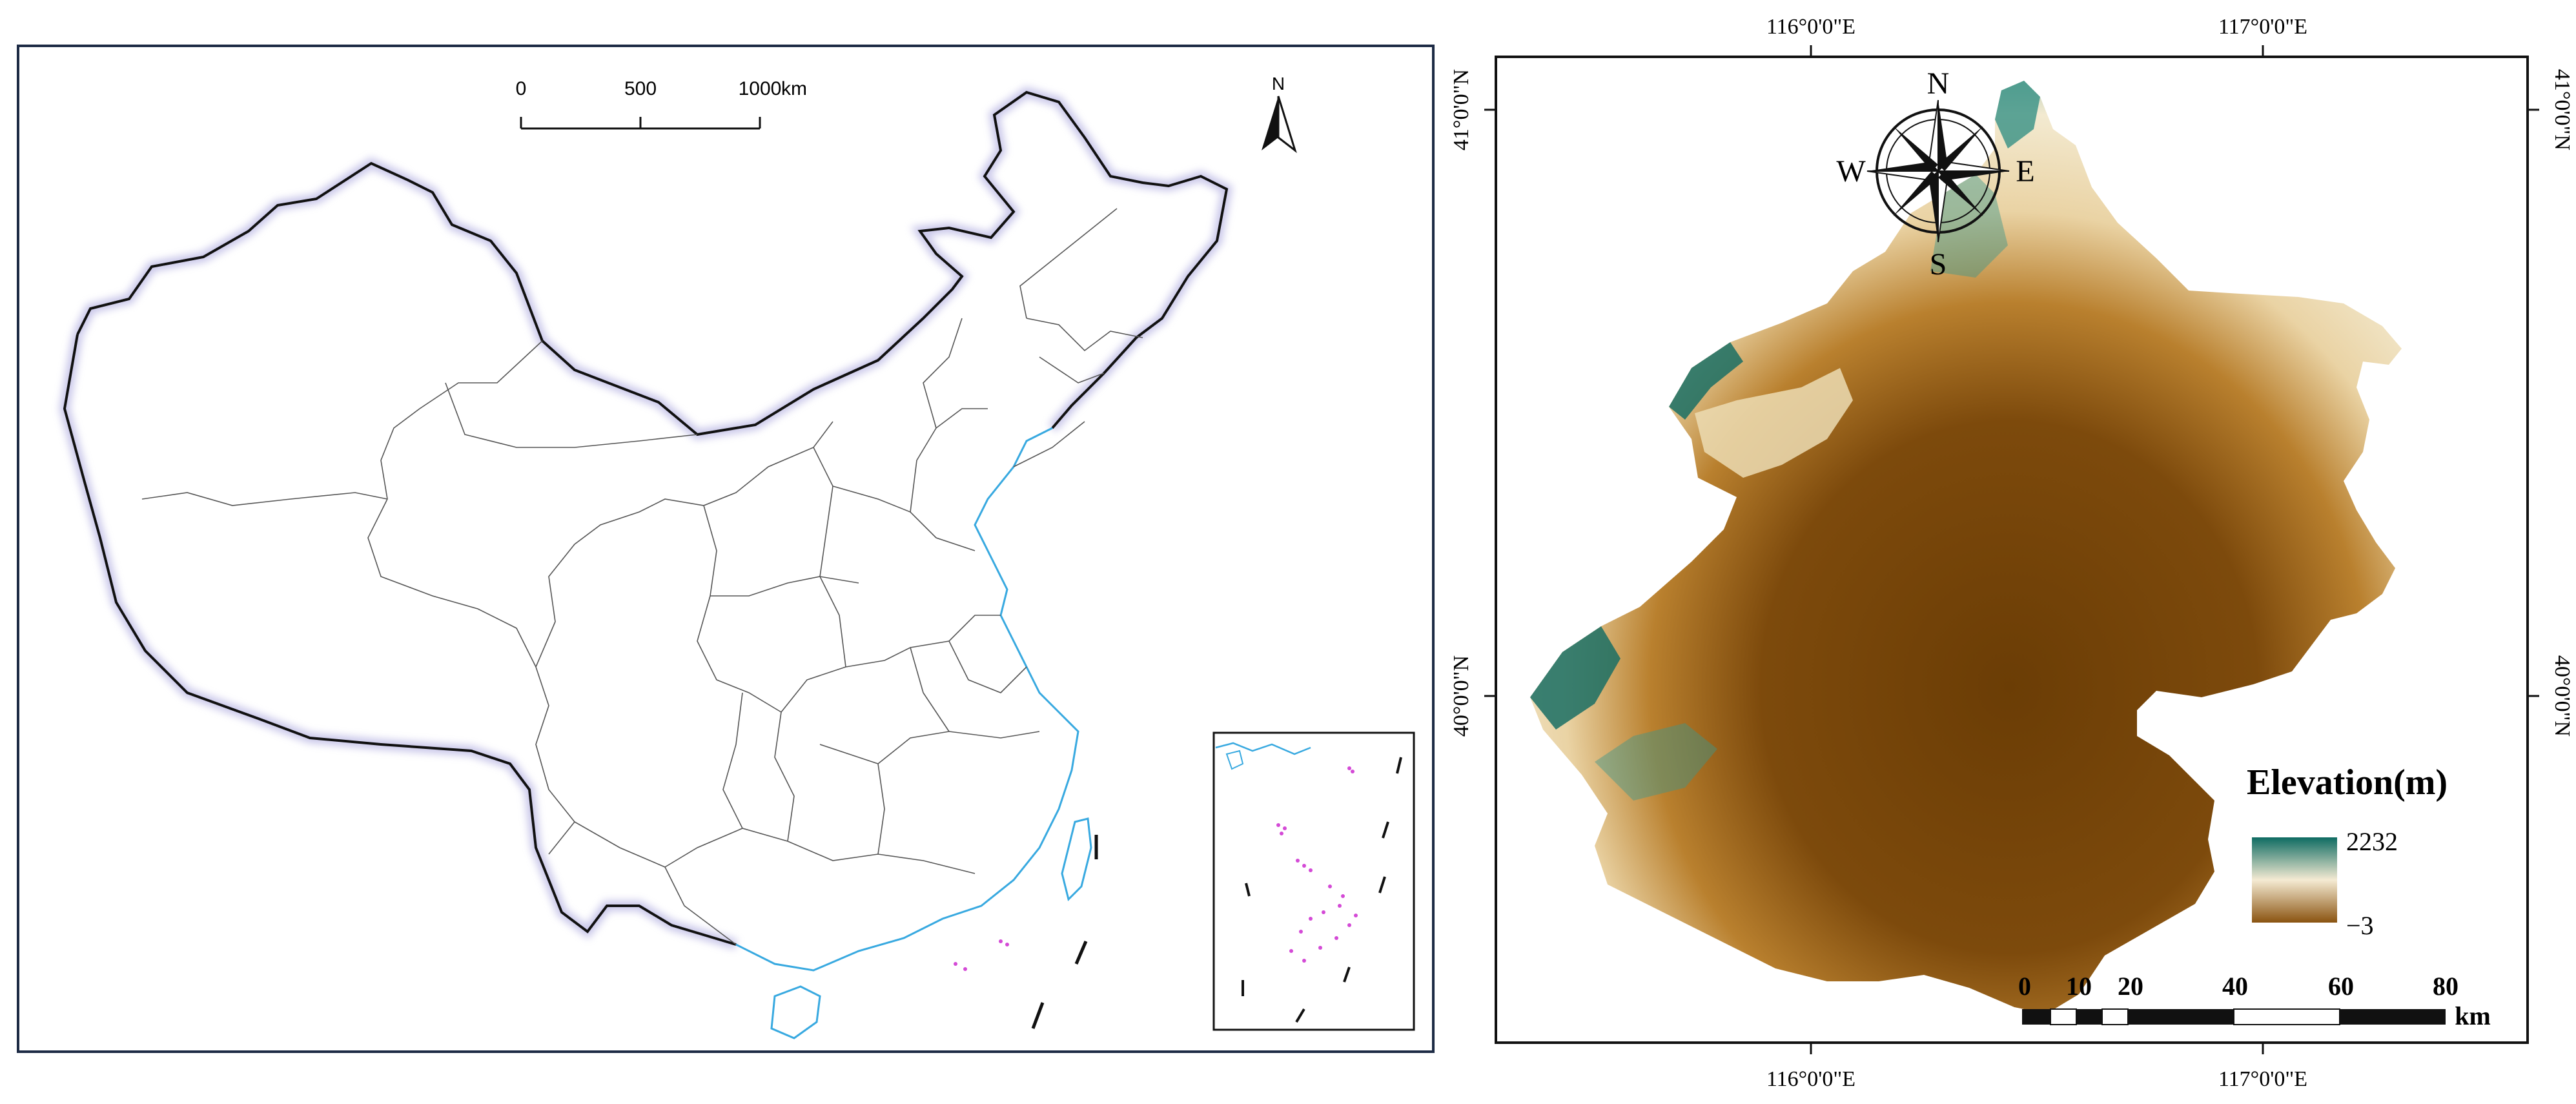 This screenshot has width=2576, height=1104. What do you see at coordinates (2473, 1016) in the screenshot?
I see `scale-unit: km` at bounding box center [2473, 1016].